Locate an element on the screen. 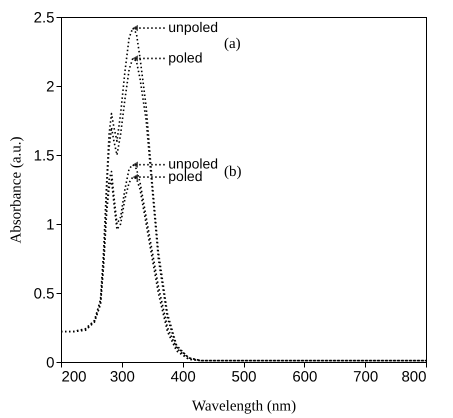 The height and width of the screenshot is (418, 453). legend-label: poled is located at coordinates (185, 57).